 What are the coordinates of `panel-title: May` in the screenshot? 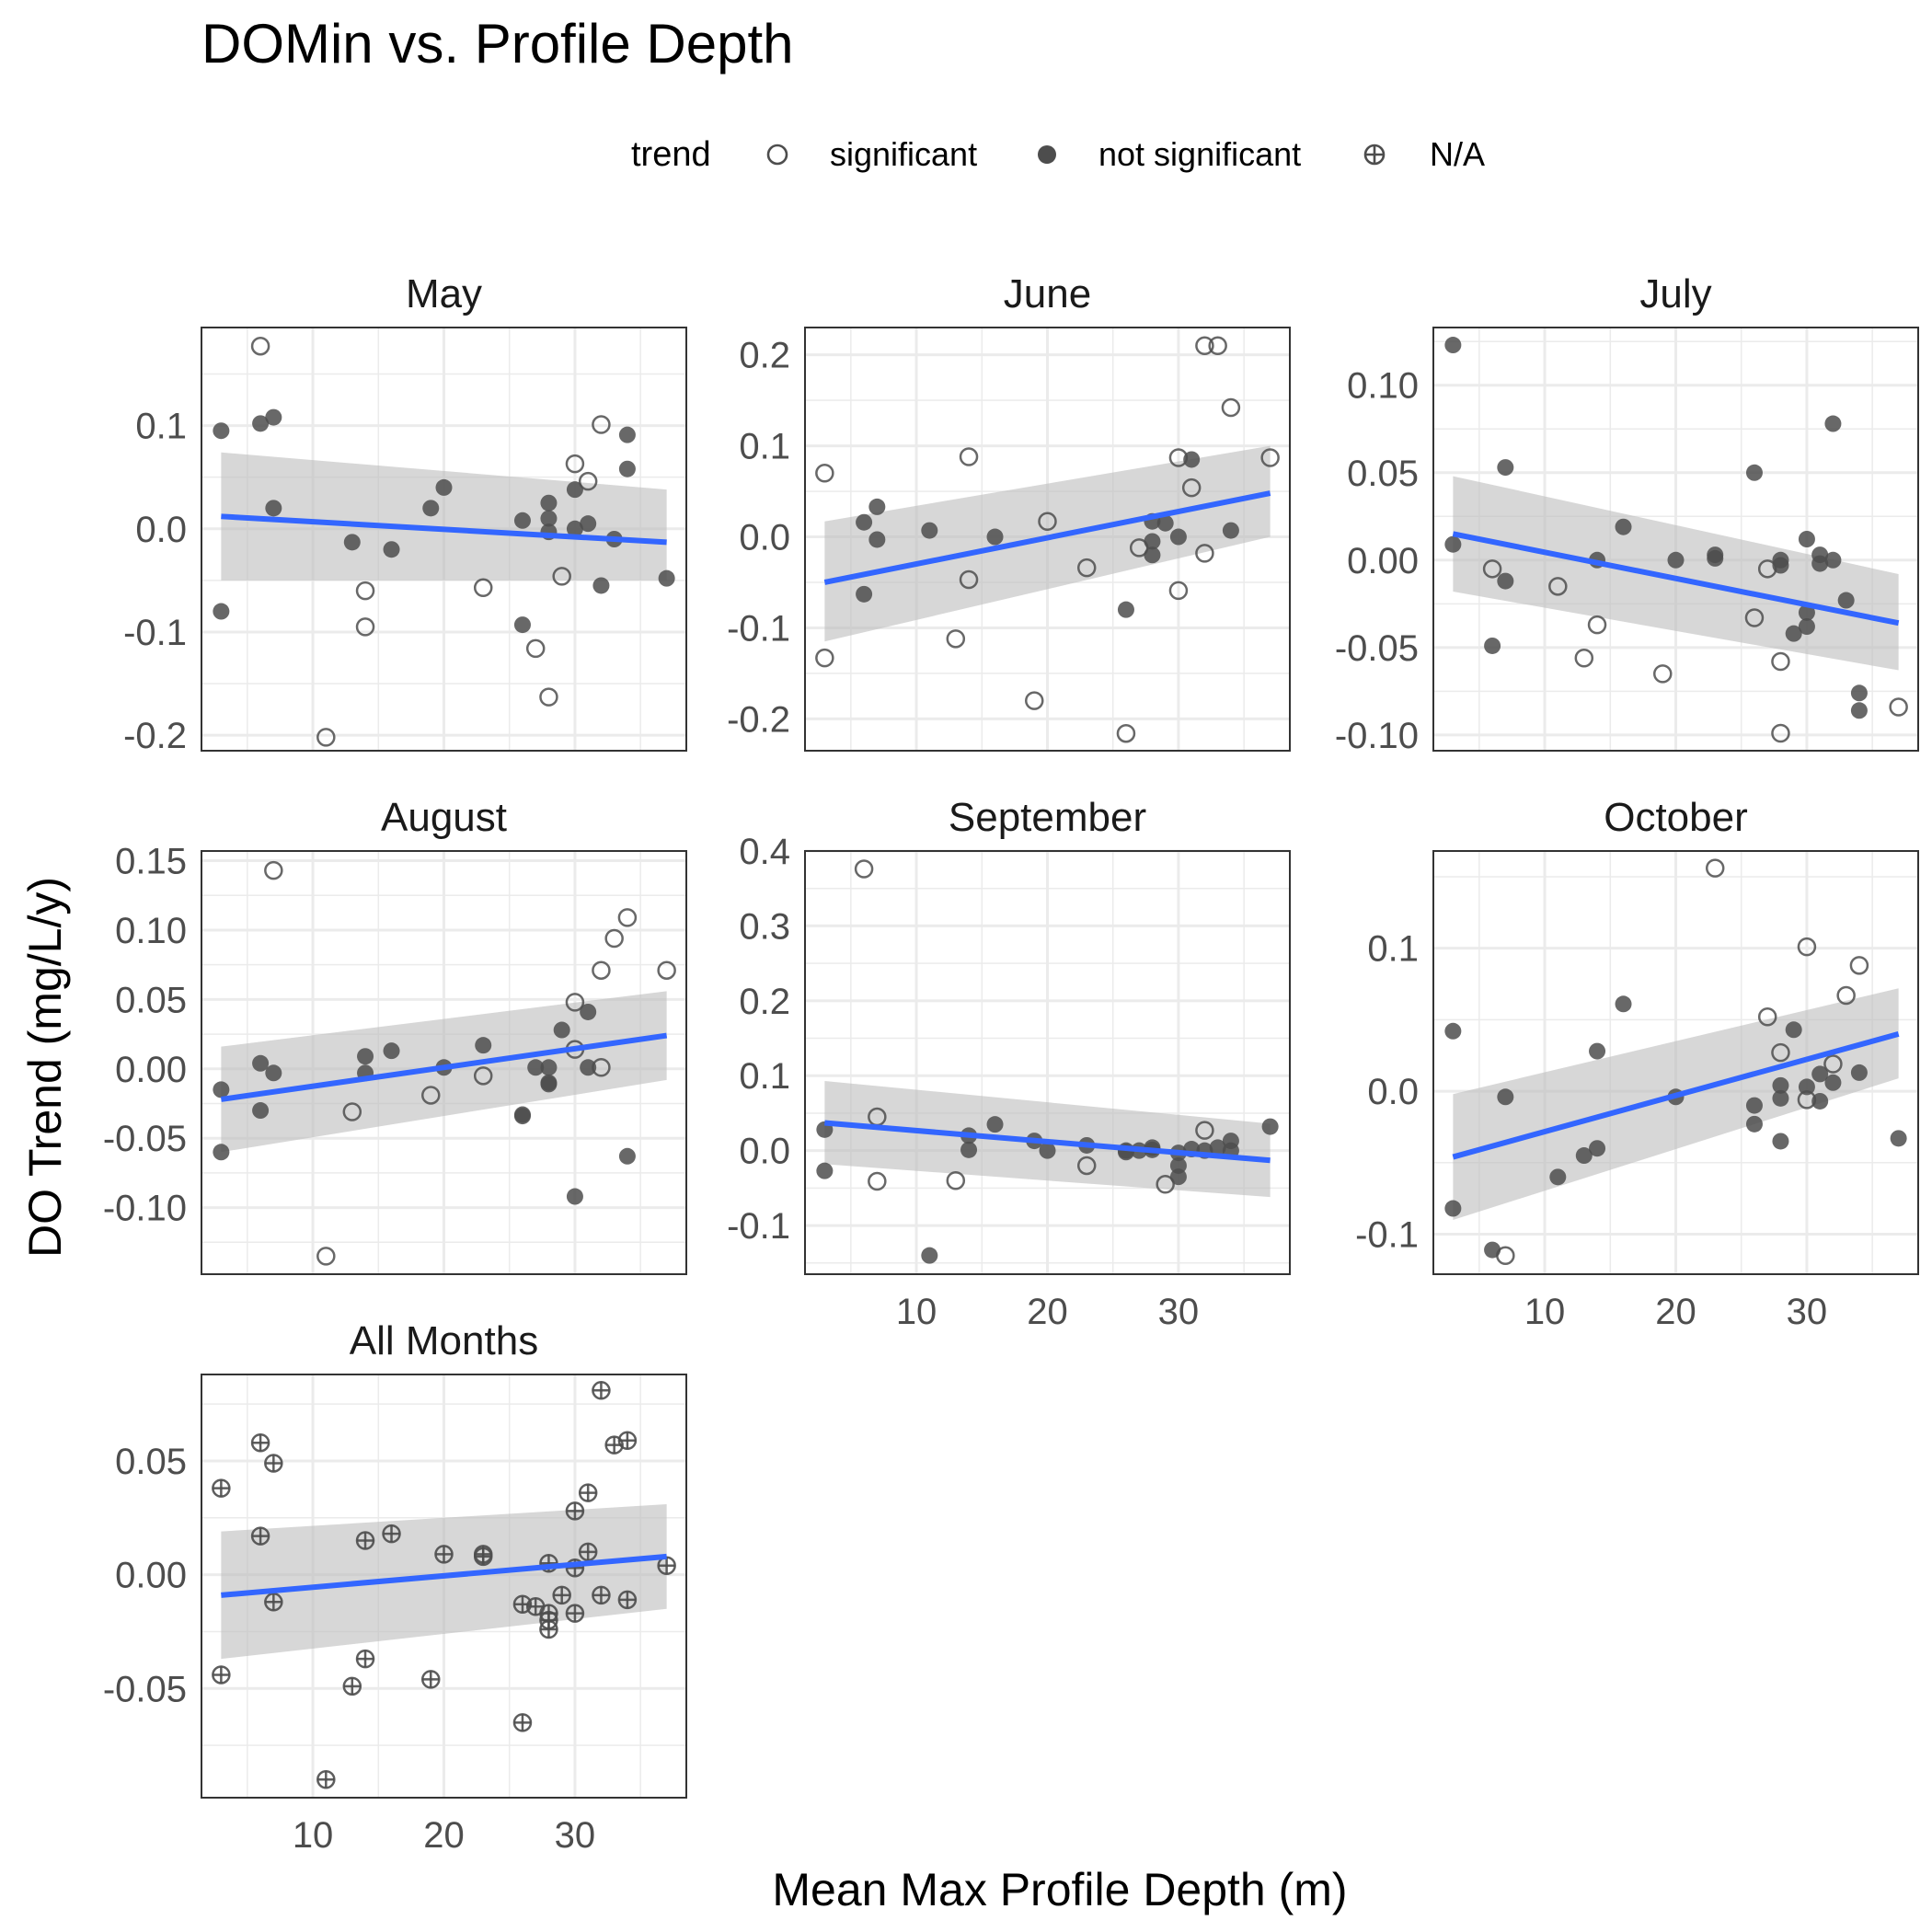 It's located at (444, 293).